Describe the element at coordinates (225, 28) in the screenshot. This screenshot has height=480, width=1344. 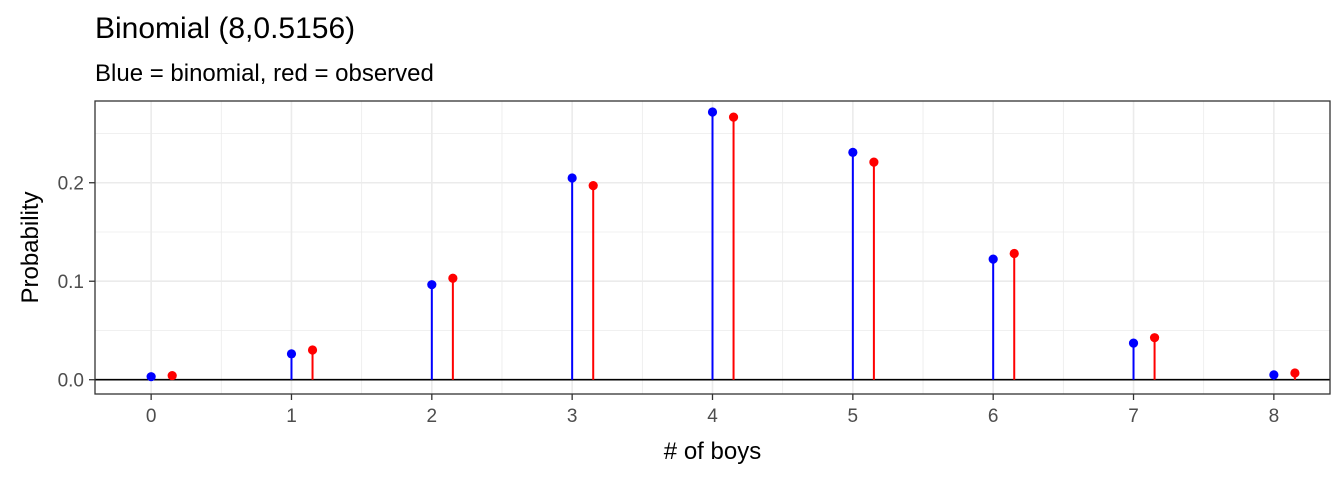
I see `chart-title: Binomial (8,0.5156)` at that location.